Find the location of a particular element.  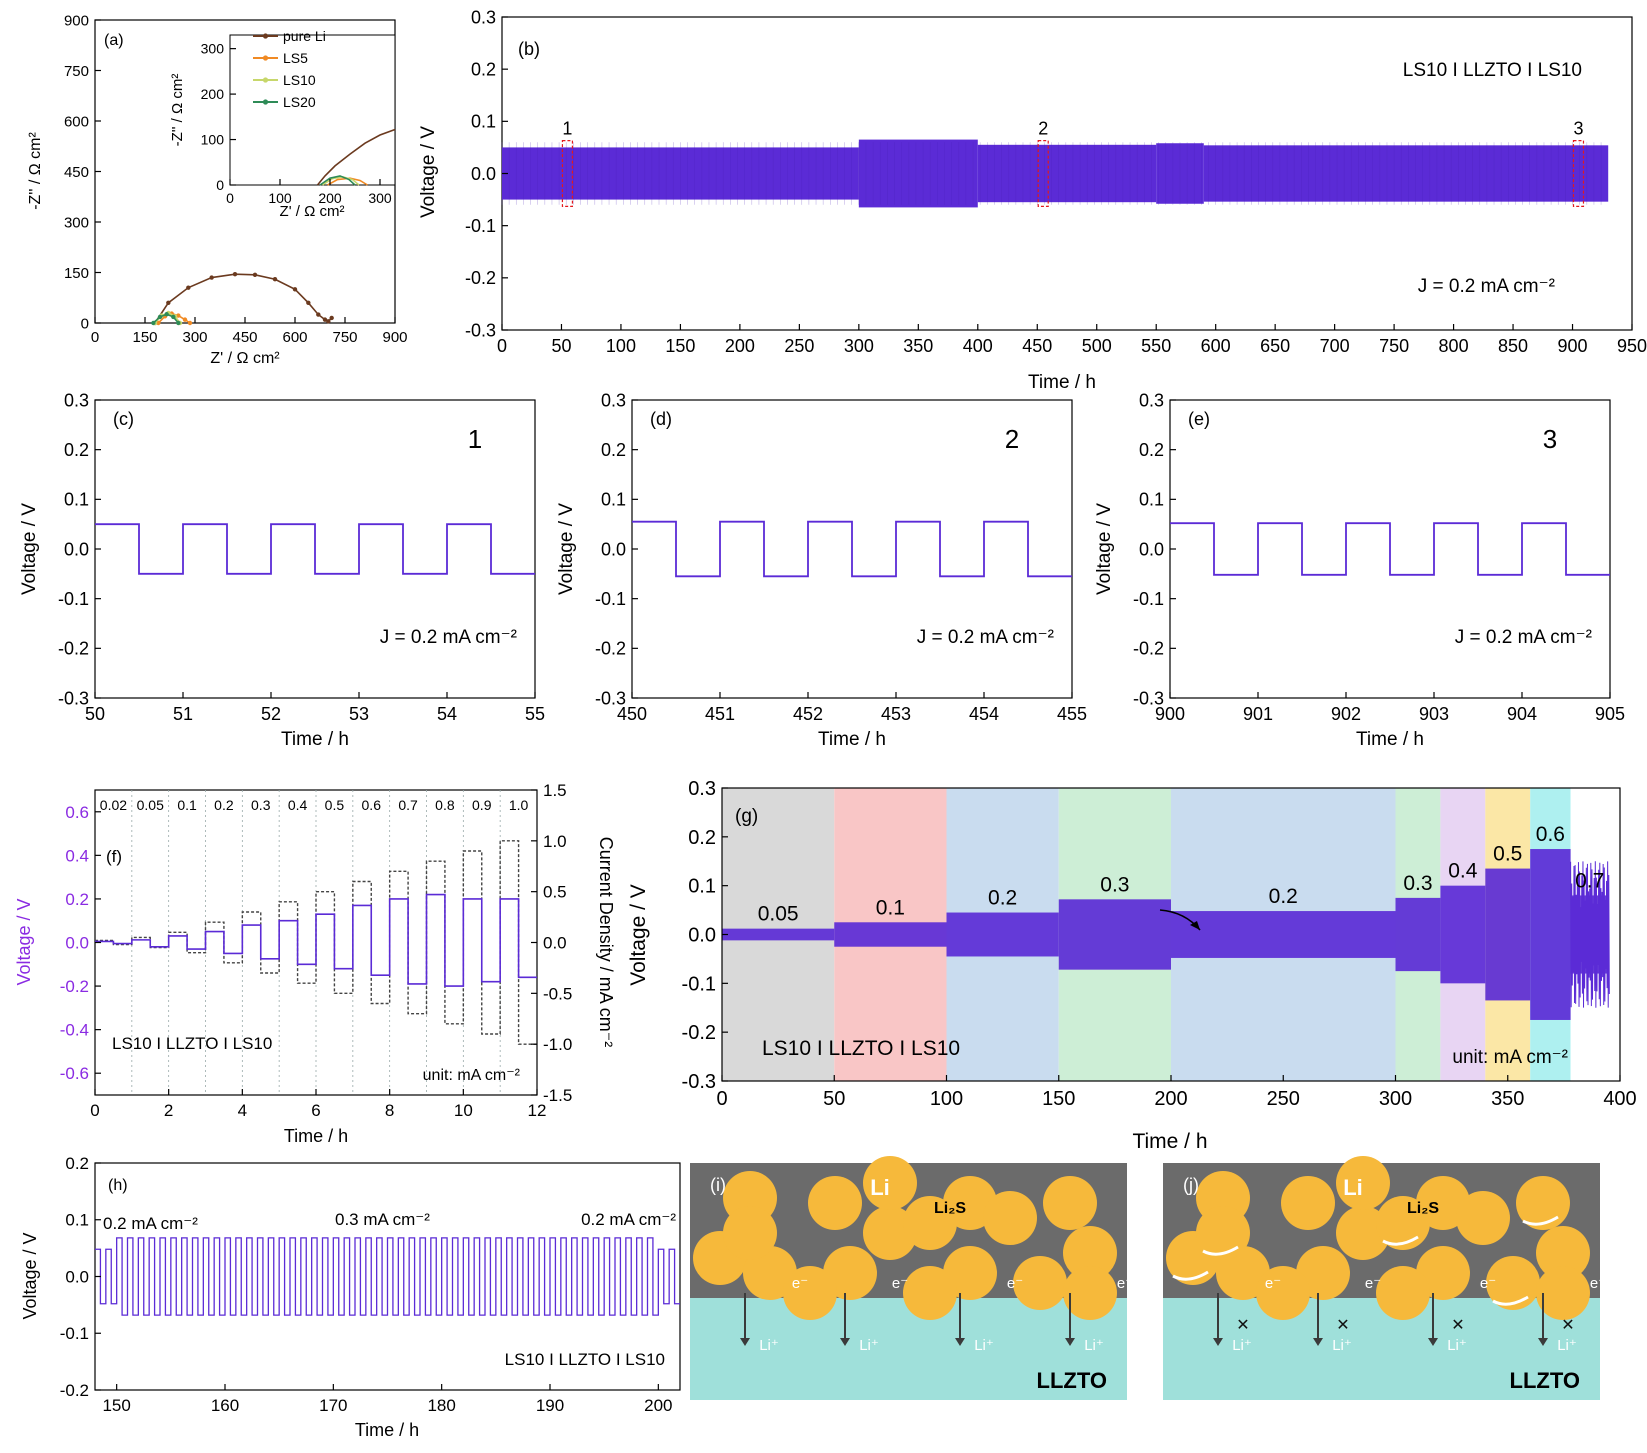

y-tick-a-label: 300 is located at coordinates (76, 222).